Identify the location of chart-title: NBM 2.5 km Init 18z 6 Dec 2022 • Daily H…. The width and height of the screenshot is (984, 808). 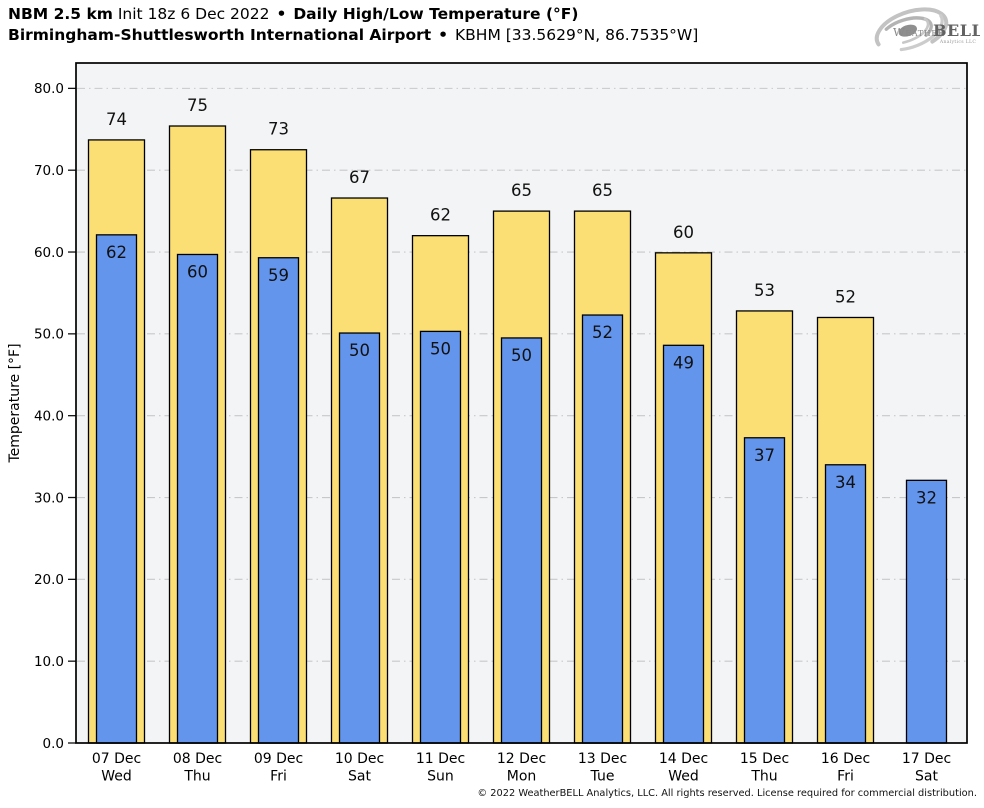
(353, 14).